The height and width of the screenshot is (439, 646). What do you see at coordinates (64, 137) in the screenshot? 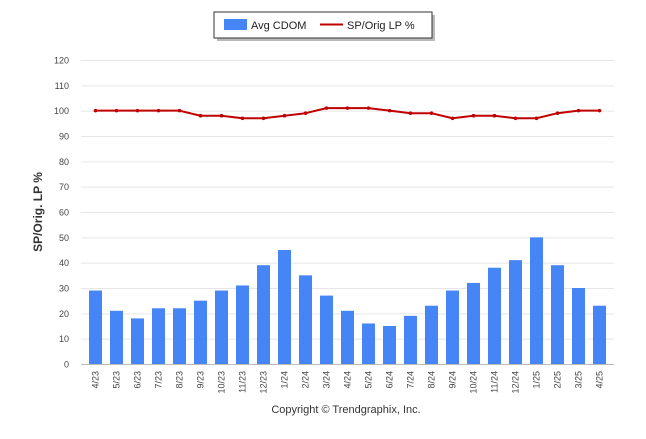
I see `y-tick-label: 90` at bounding box center [64, 137].